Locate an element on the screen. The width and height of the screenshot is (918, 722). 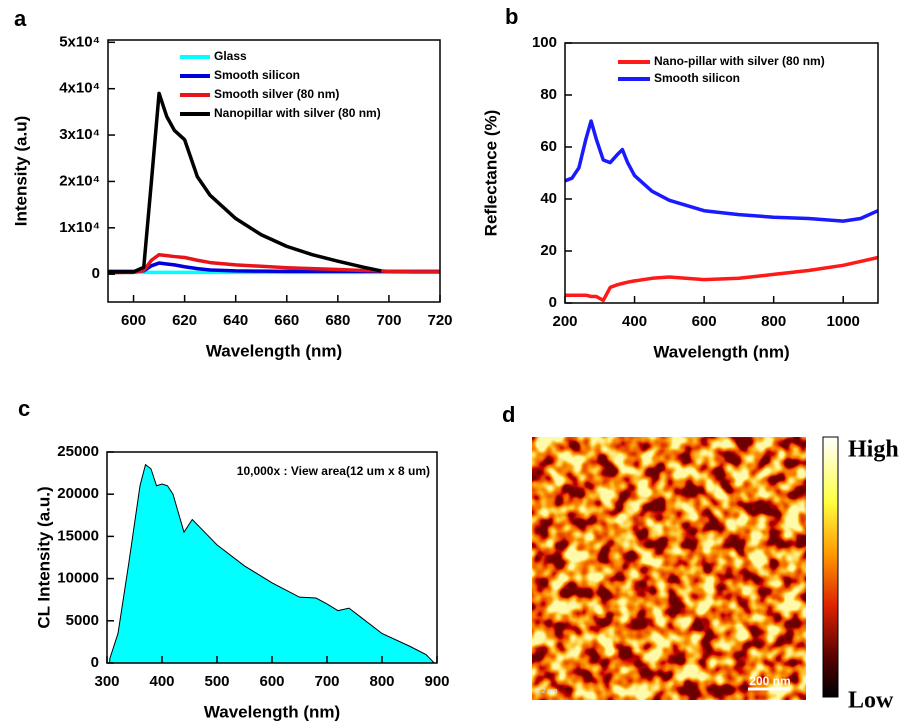
x-tick-label: 500 is located at coordinates (216, 681).